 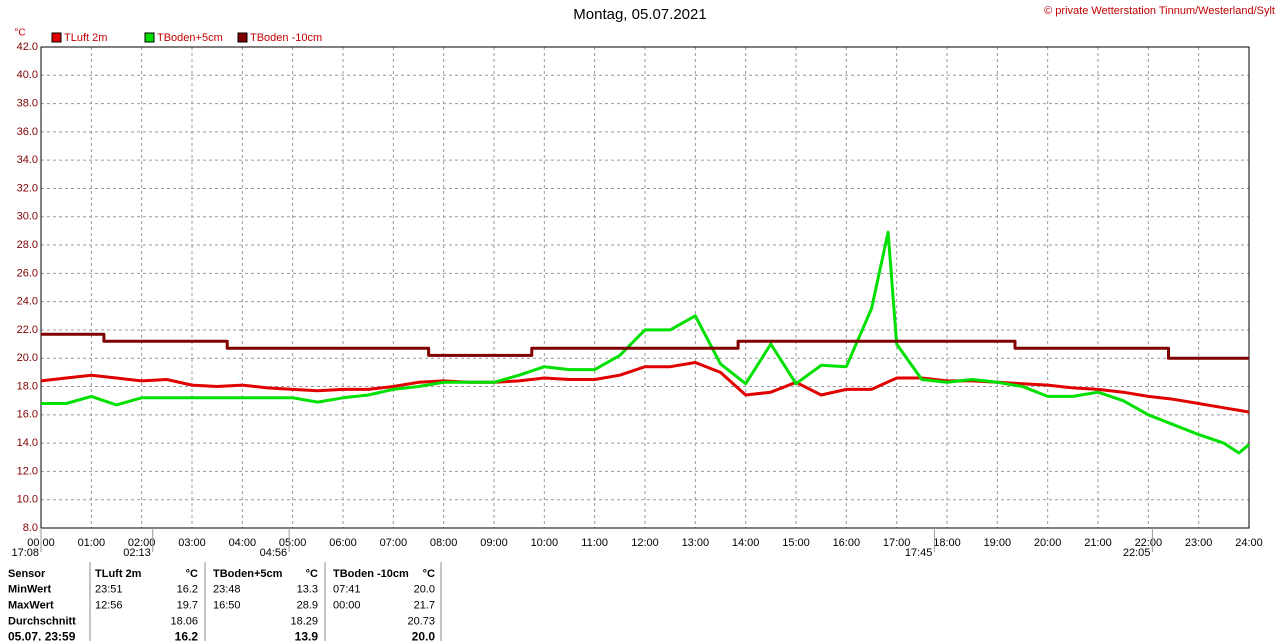 I want to click on x-tick-label: 06:00, so click(x=343, y=543).